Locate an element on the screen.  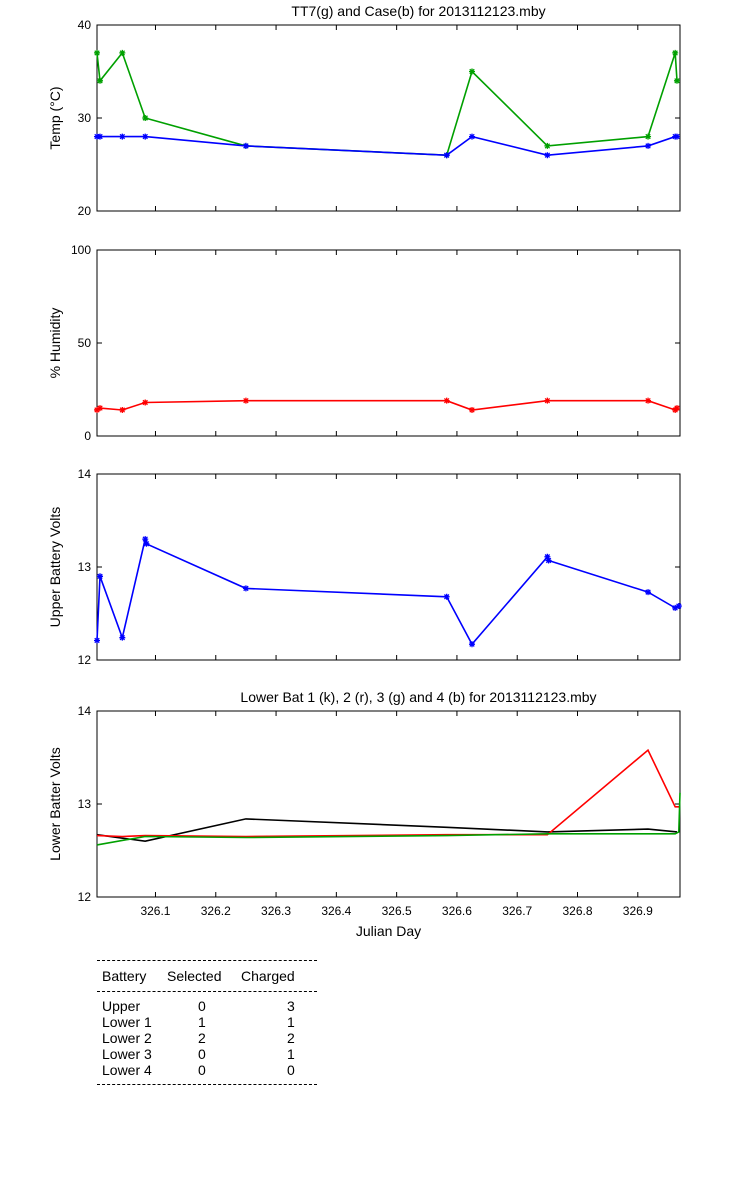
table-row: Upper 0 3 is located at coordinates (207, 1006).